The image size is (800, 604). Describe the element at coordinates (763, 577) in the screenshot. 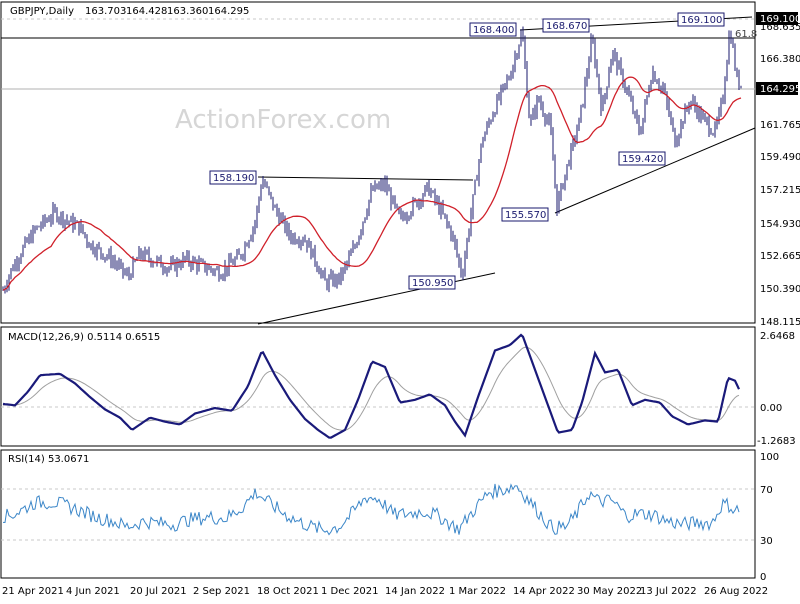

I see `rsi-tick-0: 0` at that location.